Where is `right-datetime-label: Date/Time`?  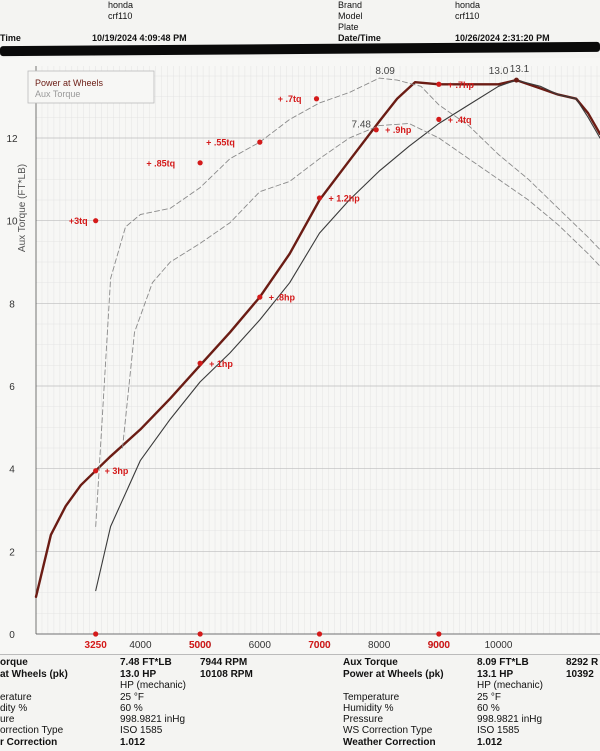
right-datetime-label: Date/Time is located at coordinates (359, 38).